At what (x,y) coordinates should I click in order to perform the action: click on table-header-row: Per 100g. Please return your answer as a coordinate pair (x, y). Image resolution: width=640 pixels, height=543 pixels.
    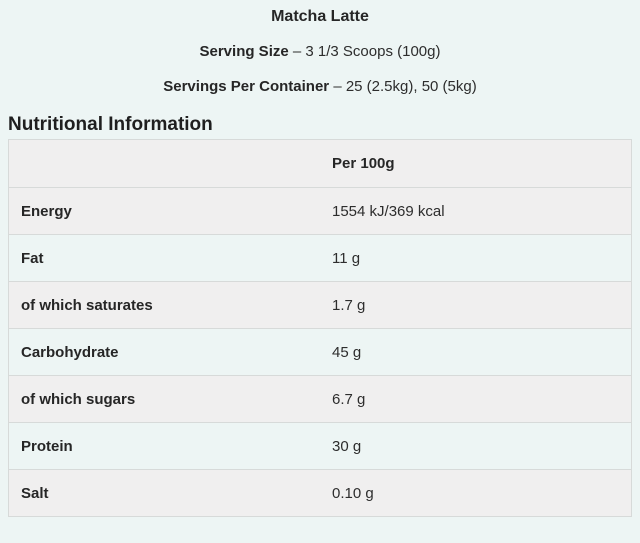
    Looking at the image, I should click on (320, 163).